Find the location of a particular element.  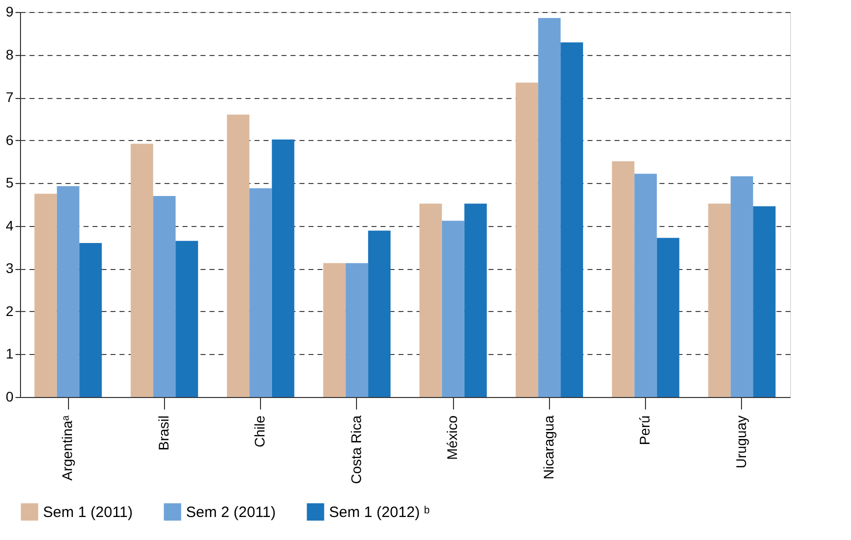

y-tick-label: 1 is located at coordinates (10, 354).